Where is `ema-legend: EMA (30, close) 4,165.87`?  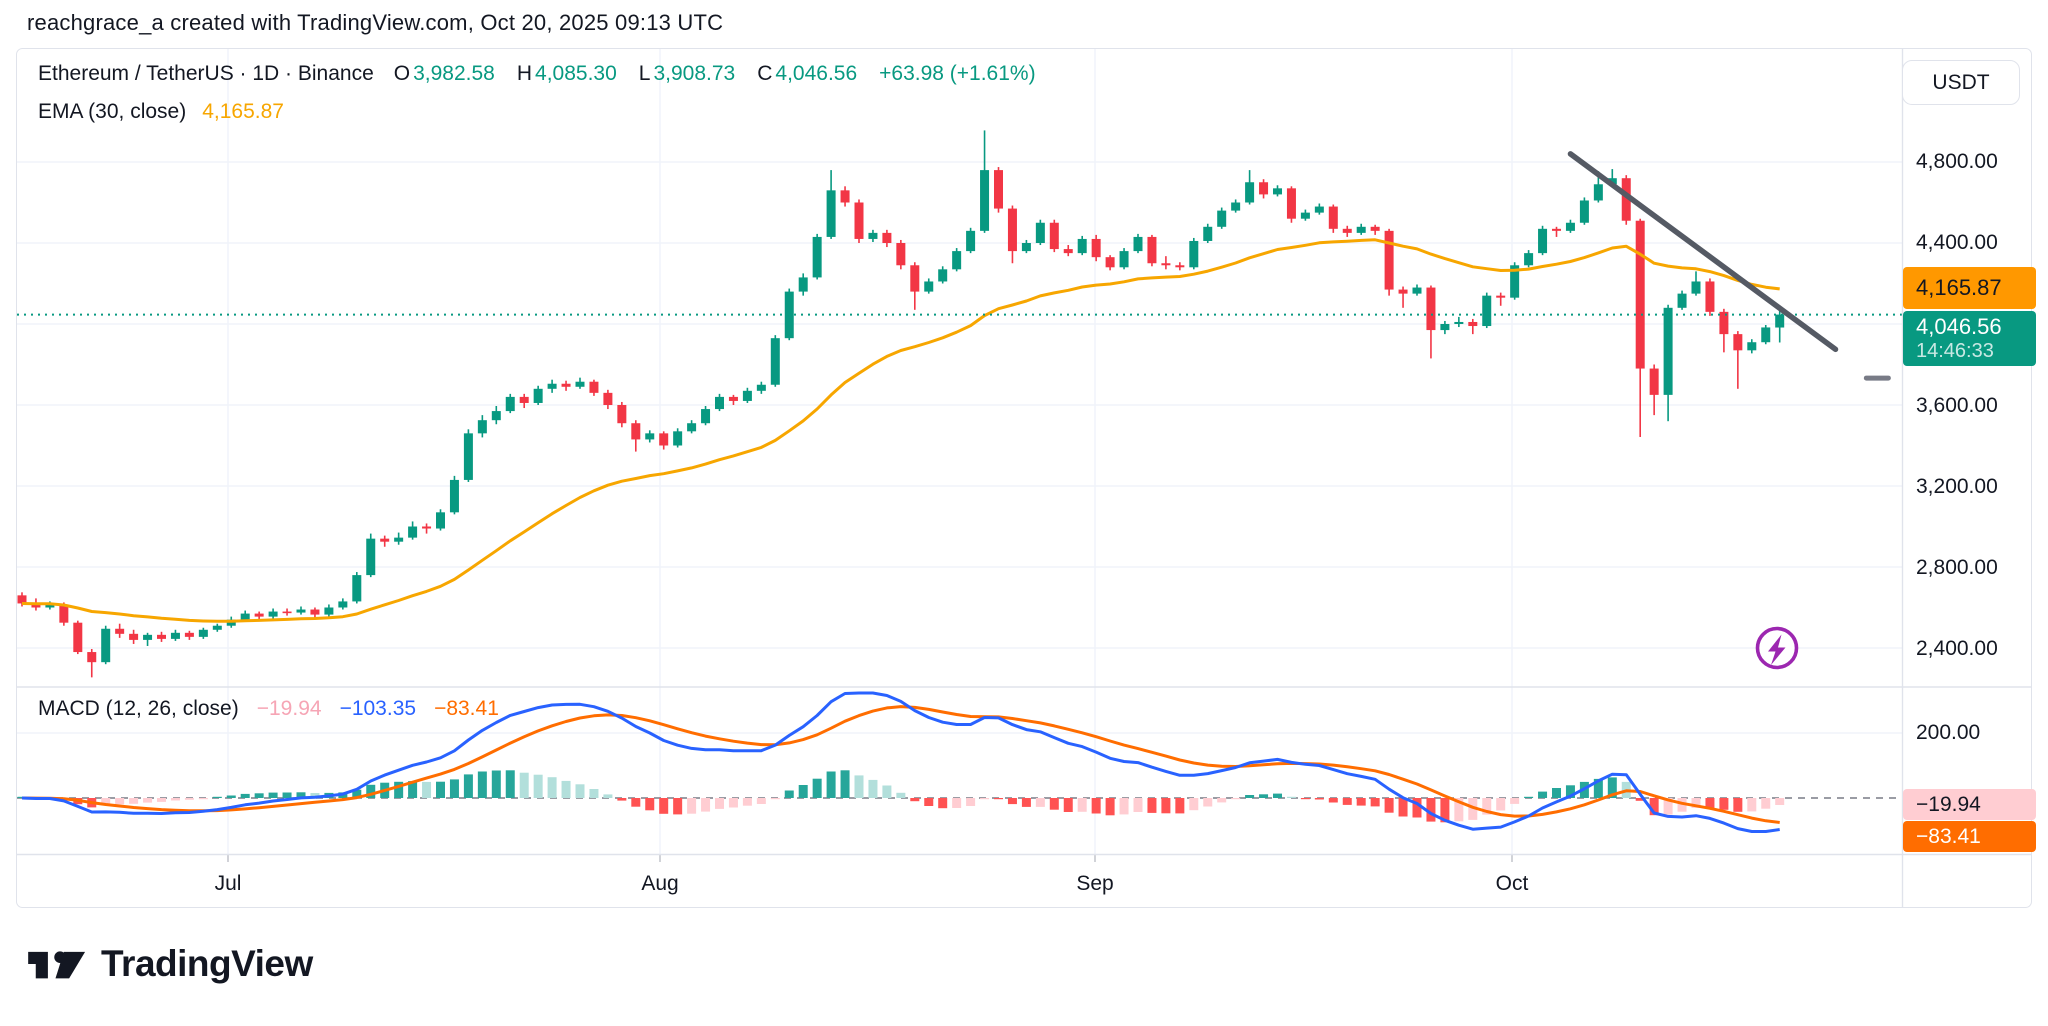
ema-legend: EMA (30, close) 4,165.87 is located at coordinates (161, 112).